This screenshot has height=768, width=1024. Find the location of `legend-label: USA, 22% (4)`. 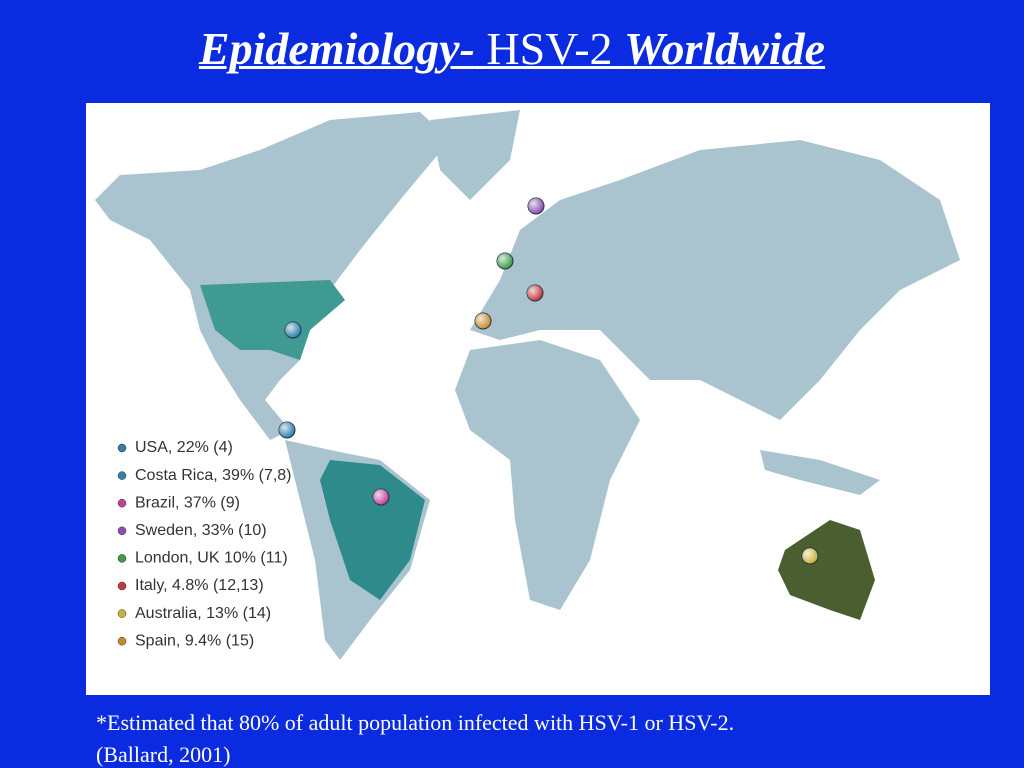

legend-label: USA, 22% (4) is located at coordinates (184, 447).